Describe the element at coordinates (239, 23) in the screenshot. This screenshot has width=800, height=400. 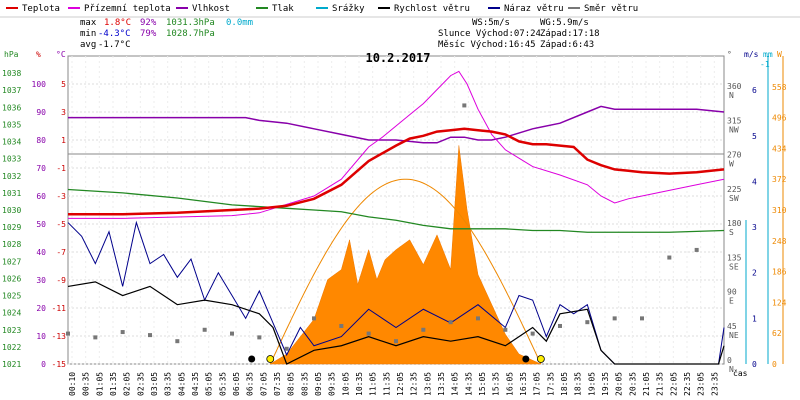
I see `stat-max-rain: 0.0mm` at that location.